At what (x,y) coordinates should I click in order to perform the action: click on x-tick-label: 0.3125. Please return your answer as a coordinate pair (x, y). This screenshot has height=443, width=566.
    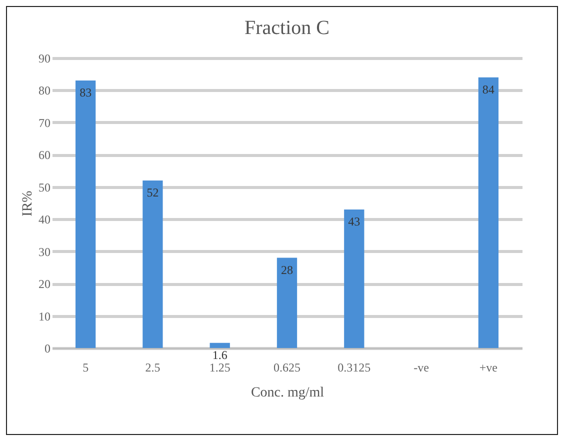
    Looking at the image, I should click on (354, 367).